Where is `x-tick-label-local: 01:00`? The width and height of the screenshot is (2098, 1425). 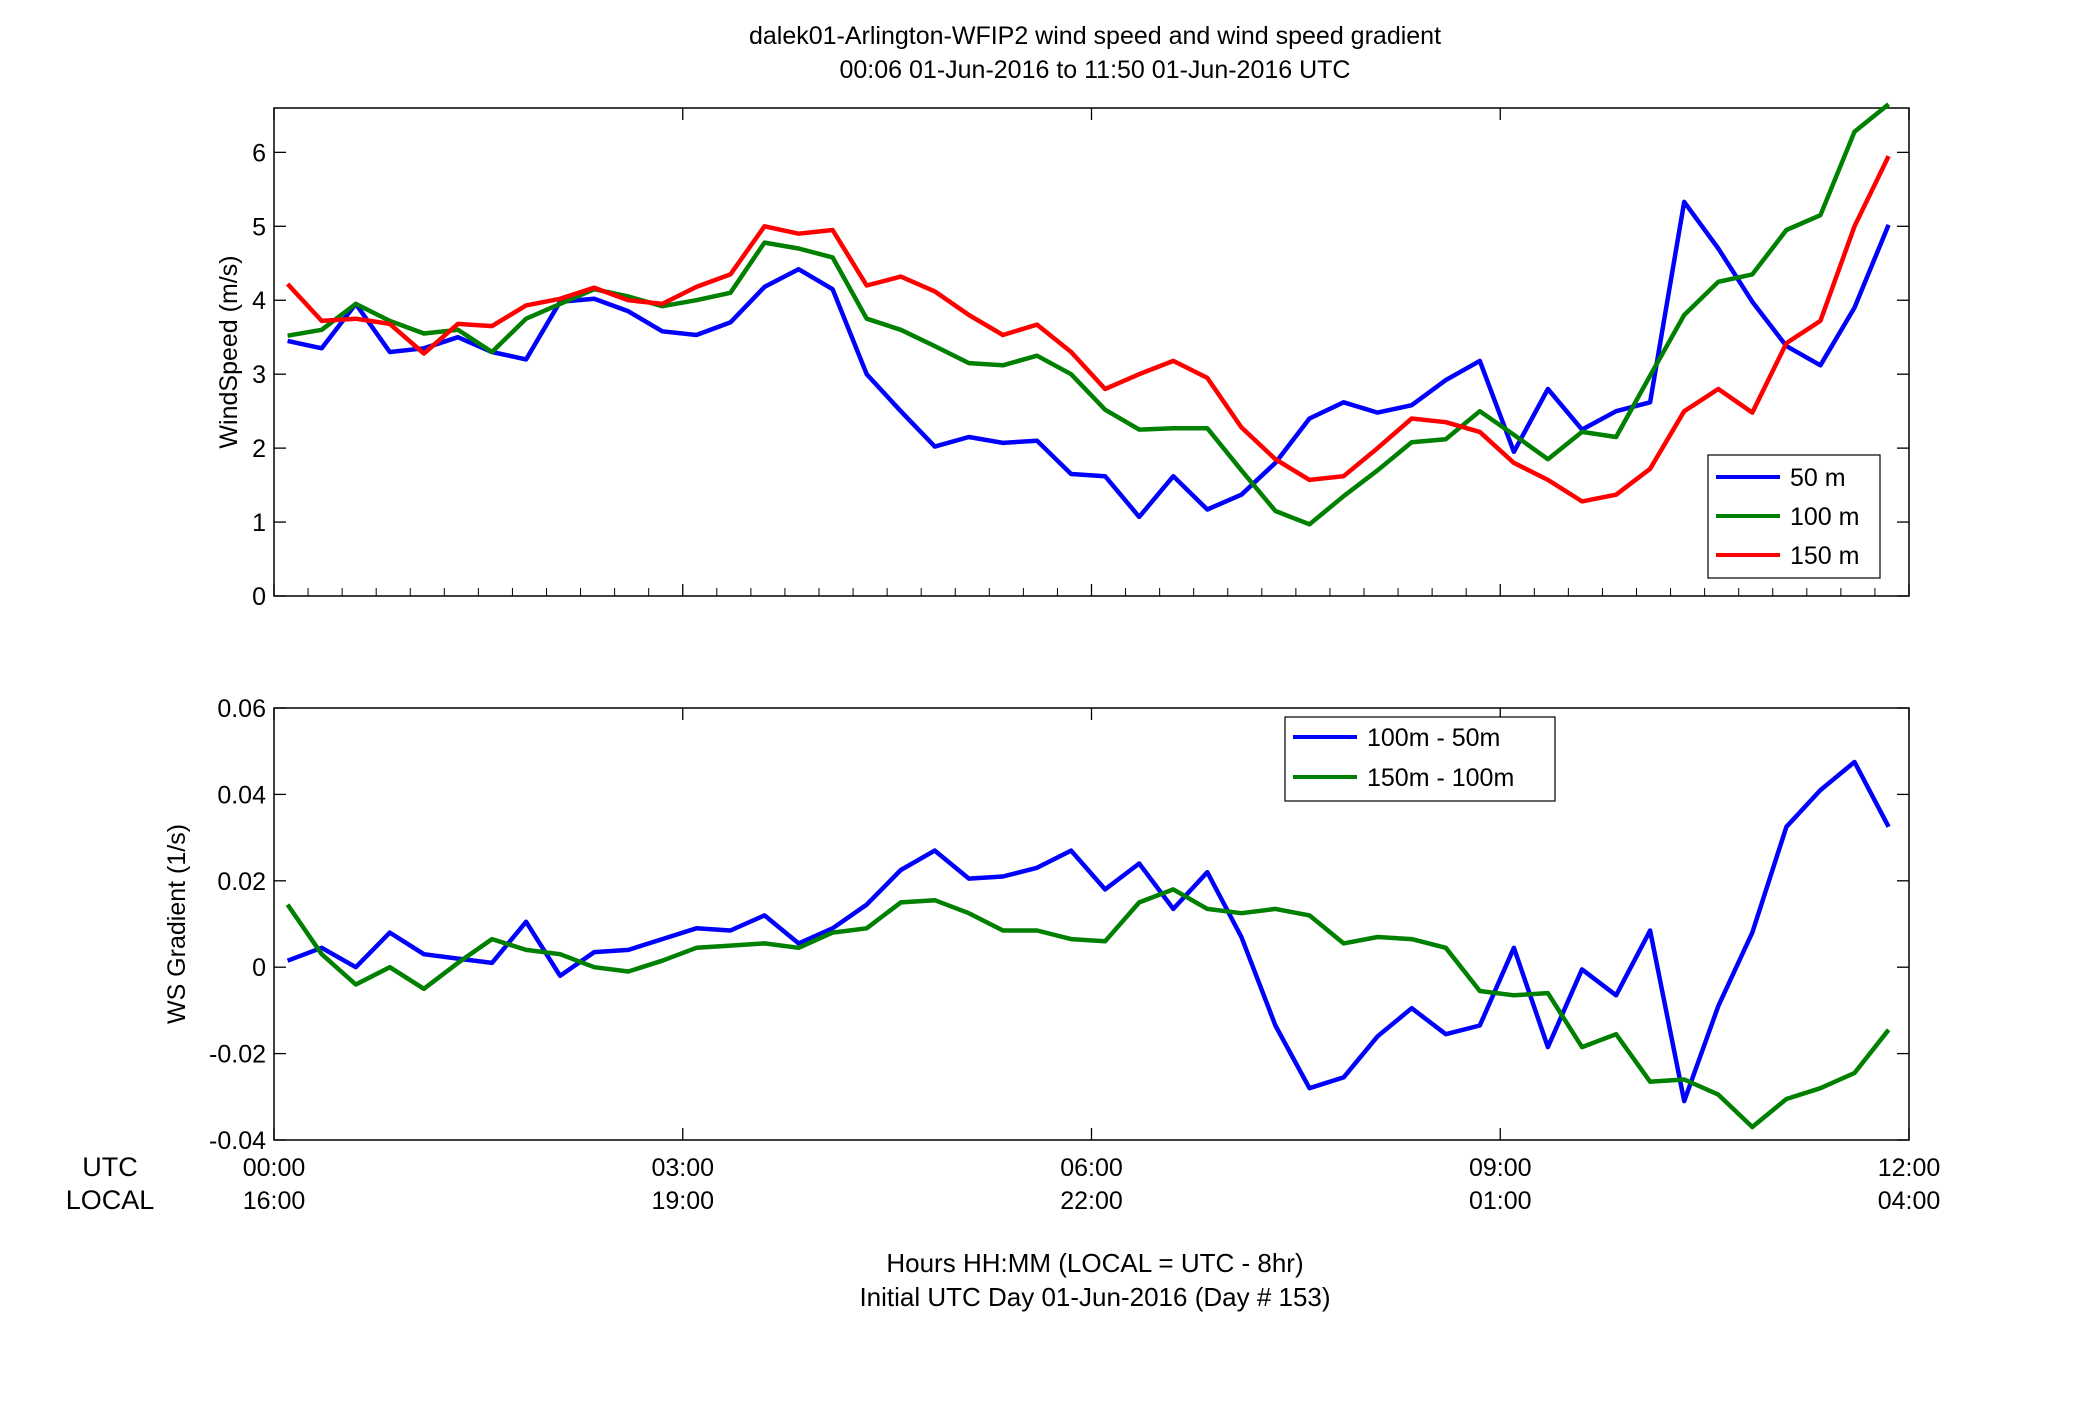 x-tick-label-local: 01:00 is located at coordinates (1500, 1201).